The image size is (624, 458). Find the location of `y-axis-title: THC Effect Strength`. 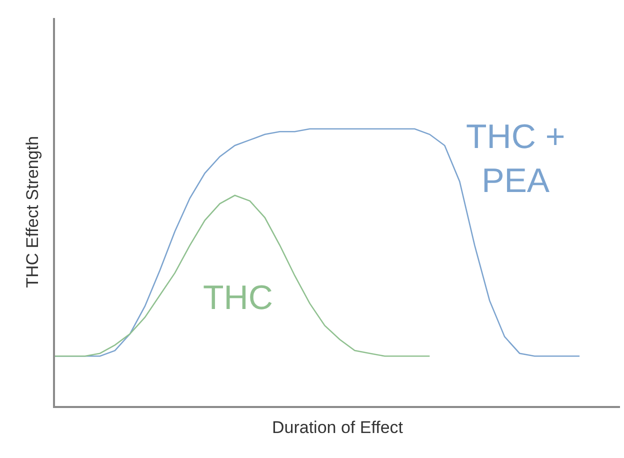

y-axis-title: THC Effect Strength is located at coordinates (32, 212).